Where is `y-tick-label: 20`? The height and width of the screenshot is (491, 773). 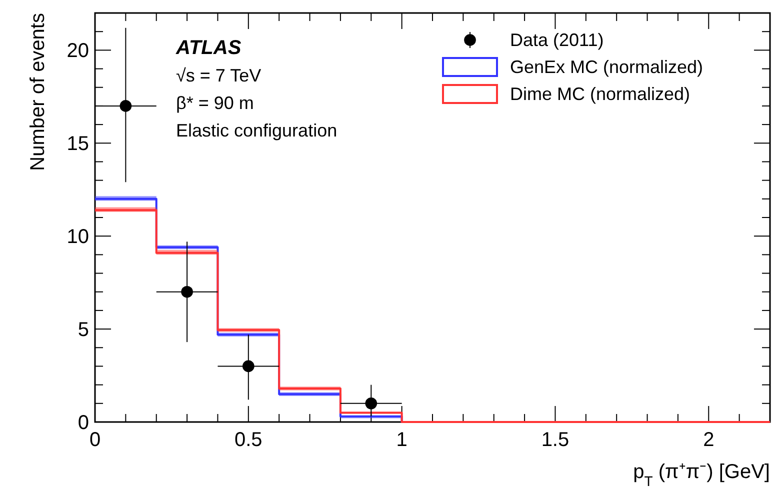
y-tick-label: 20 is located at coordinates (77, 51).